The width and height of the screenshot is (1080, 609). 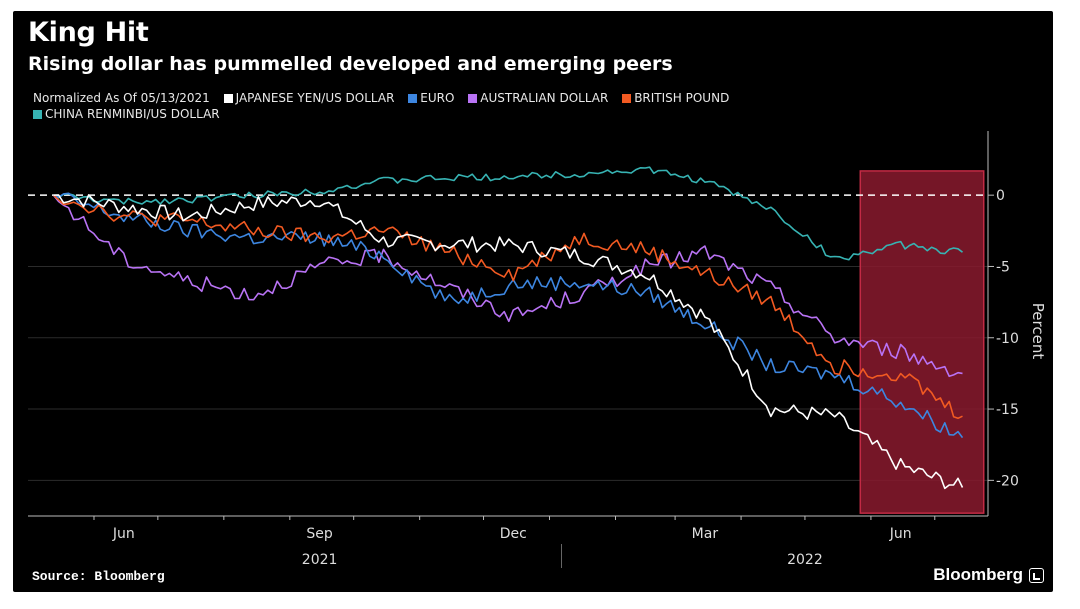 I want to click on brand-logo: Bloomberg, so click(x=978, y=574).